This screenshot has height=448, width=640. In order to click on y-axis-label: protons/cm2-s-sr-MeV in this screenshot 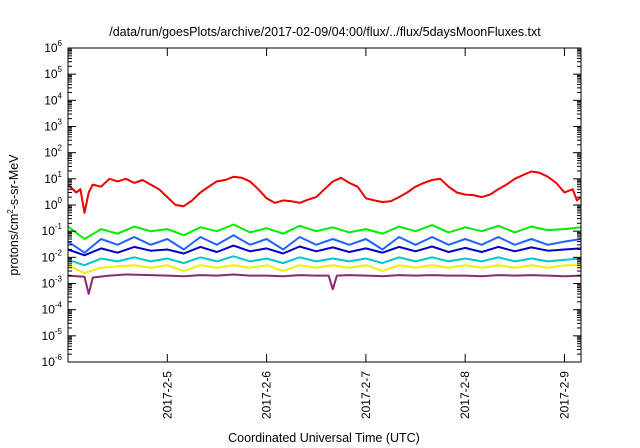, I will do `click(13, 215)`.